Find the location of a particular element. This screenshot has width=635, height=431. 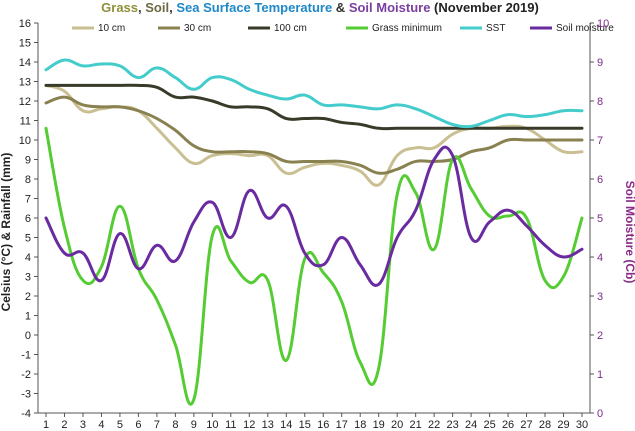

y-axis-label-left: Celsius (°C) & Rainfall (mm) is located at coordinates (6, 232).